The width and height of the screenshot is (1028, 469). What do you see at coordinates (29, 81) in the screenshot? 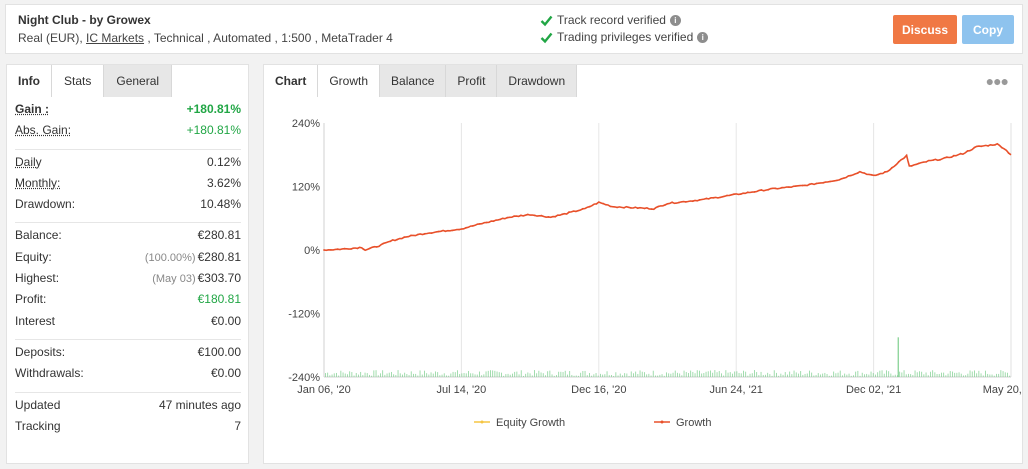
I see `tab-info: Info` at bounding box center [29, 81].